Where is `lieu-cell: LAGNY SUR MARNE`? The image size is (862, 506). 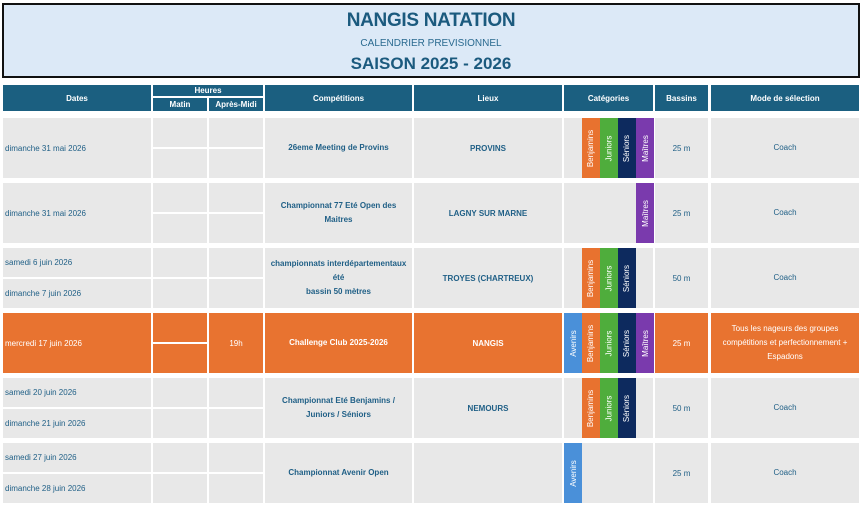 lieu-cell: LAGNY SUR MARNE is located at coordinates (488, 213).